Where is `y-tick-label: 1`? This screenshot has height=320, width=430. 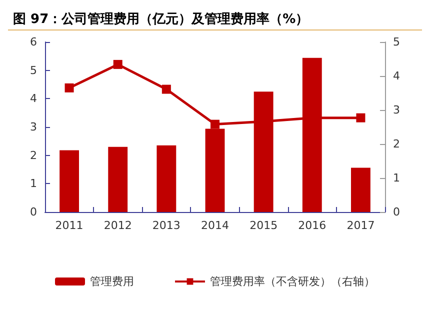
y-tick-label: 1 is located at coordinates (33, 183).